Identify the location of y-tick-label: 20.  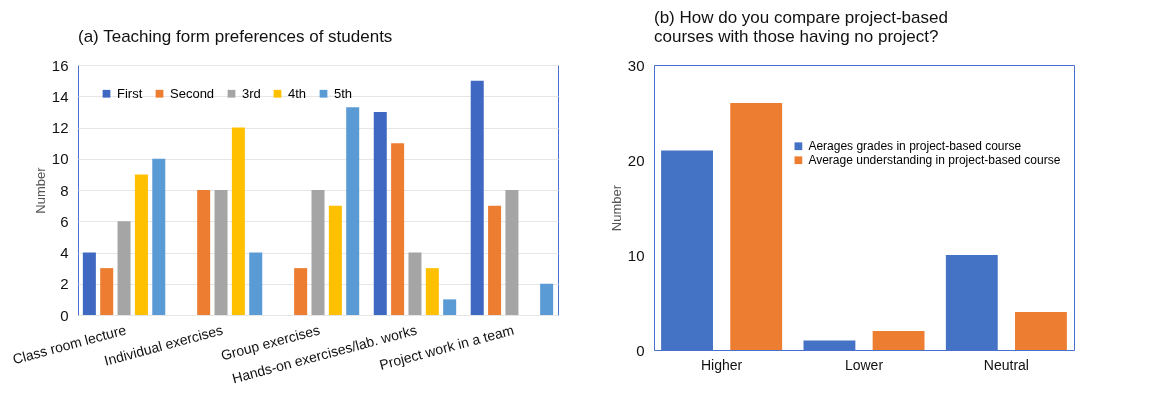
(636, 160).